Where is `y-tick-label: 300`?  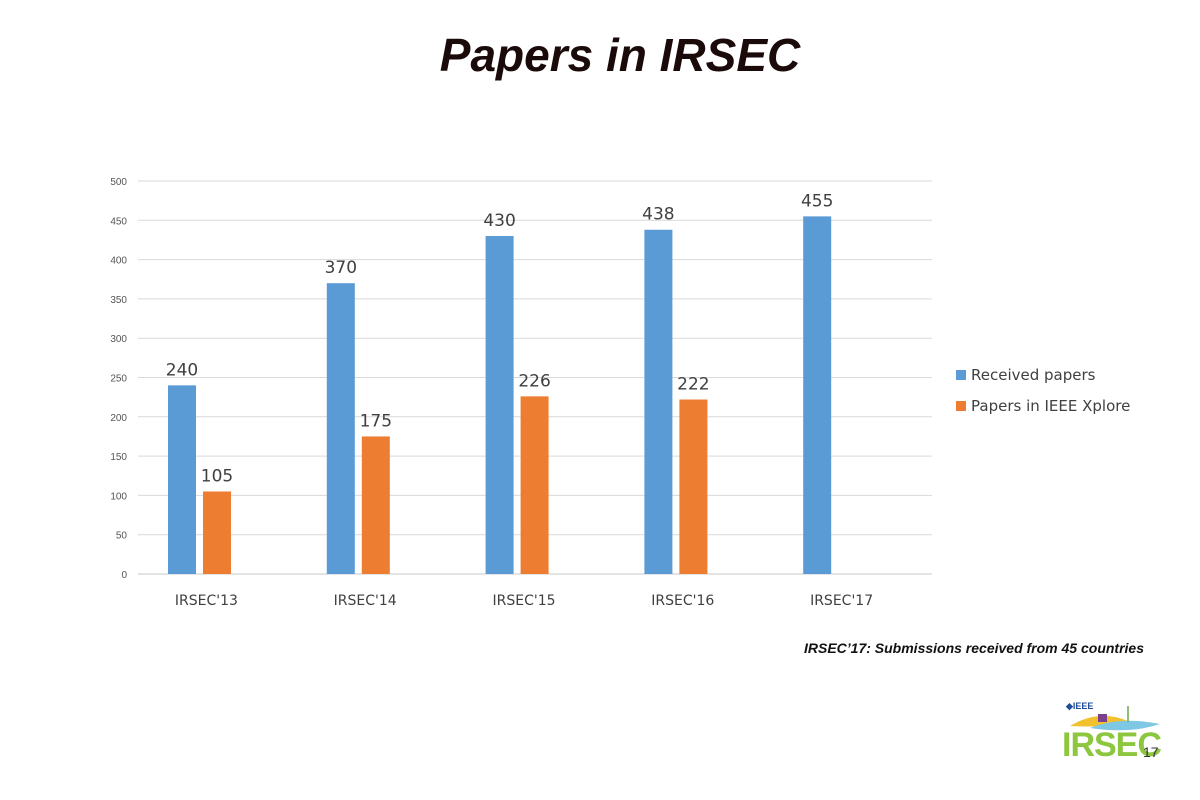
y-tick-label: 300 is located at coordinates (118, 339).